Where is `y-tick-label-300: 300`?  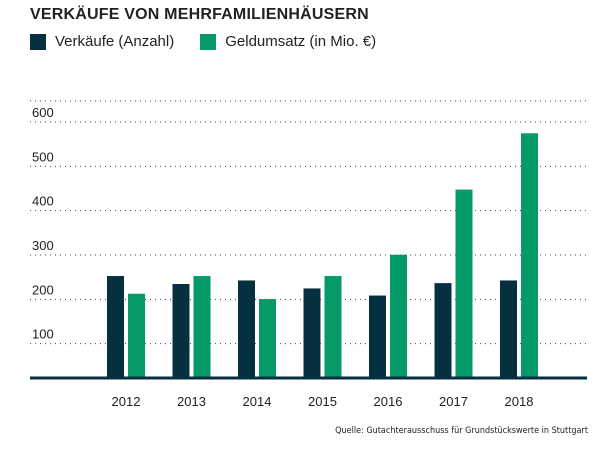 y-tick-label-300: 300 is located at coordinates (43, 245).